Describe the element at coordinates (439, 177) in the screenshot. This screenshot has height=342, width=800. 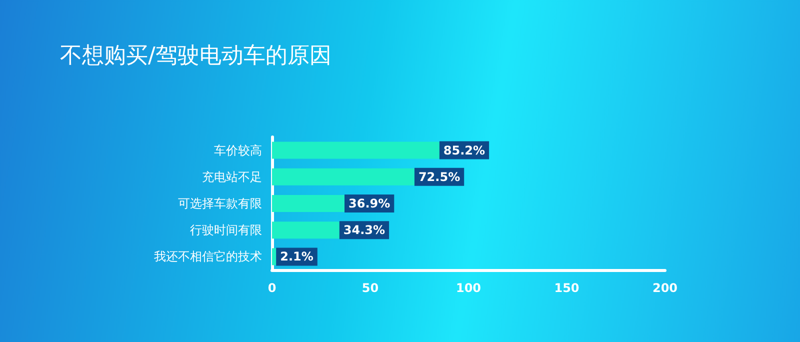
I see `data-label: 72.5%` at that location.